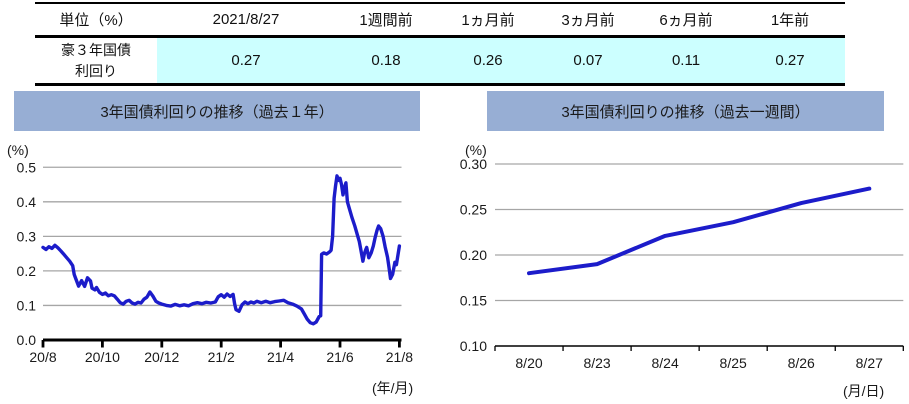 The image size is (909, 404). Describe the element at coordinates (42, 357) in the screenshot. I see `x-tick-label: 20/8` at that location.